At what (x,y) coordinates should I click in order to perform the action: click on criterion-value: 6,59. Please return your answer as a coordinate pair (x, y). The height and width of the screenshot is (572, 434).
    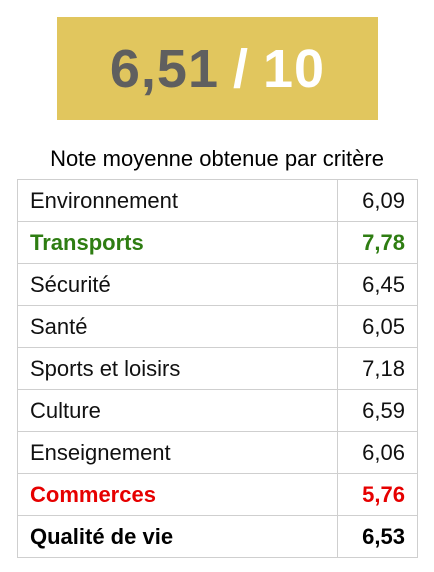
    Looking at the image, I should click on (378, 411).